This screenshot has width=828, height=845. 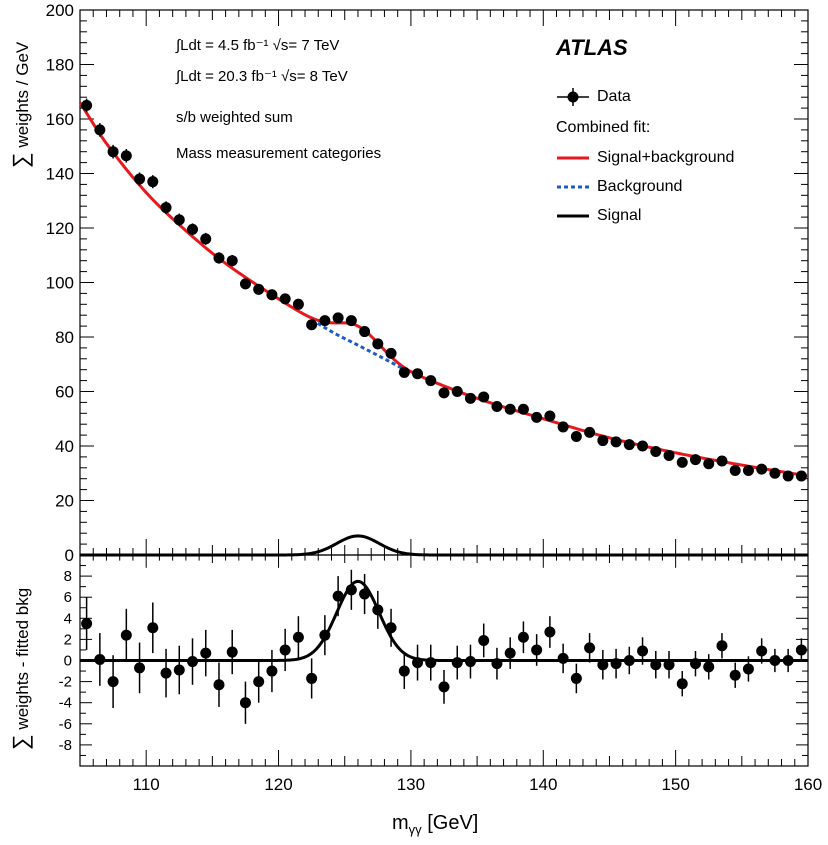 What do you see at coordinates (444, 620) in the screenshot?
I see `signal-residual-curve` at bounding box center [444, 620].